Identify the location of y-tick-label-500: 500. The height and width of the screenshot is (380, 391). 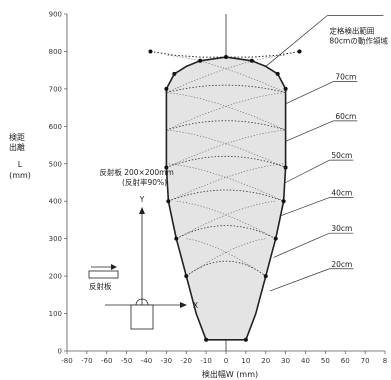
(55, 164).